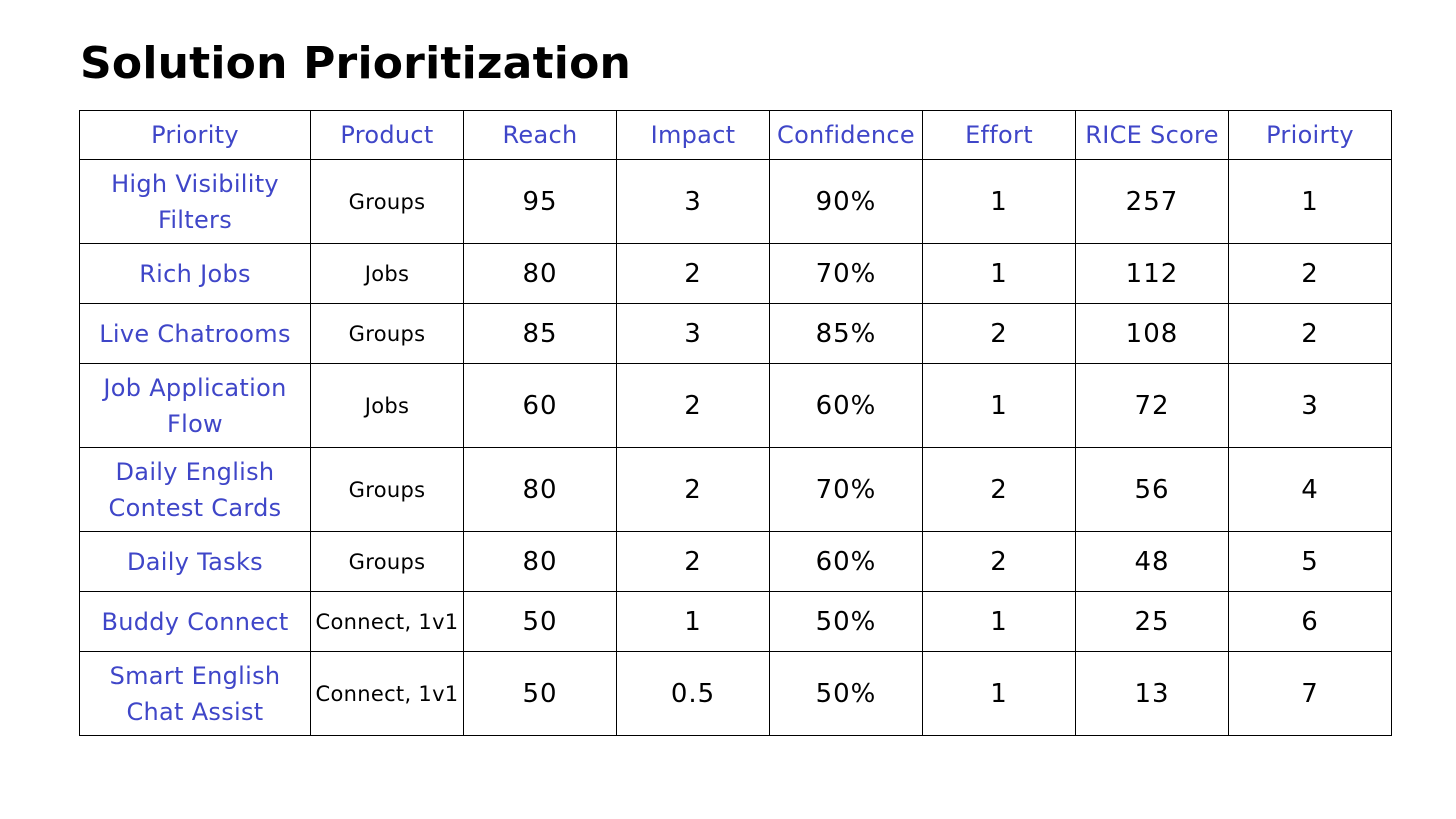  What do you see at coordinates (1152, 405) in the screenshot?
I see `rice-score-cell: 72` at bounding box center [1152, 405].